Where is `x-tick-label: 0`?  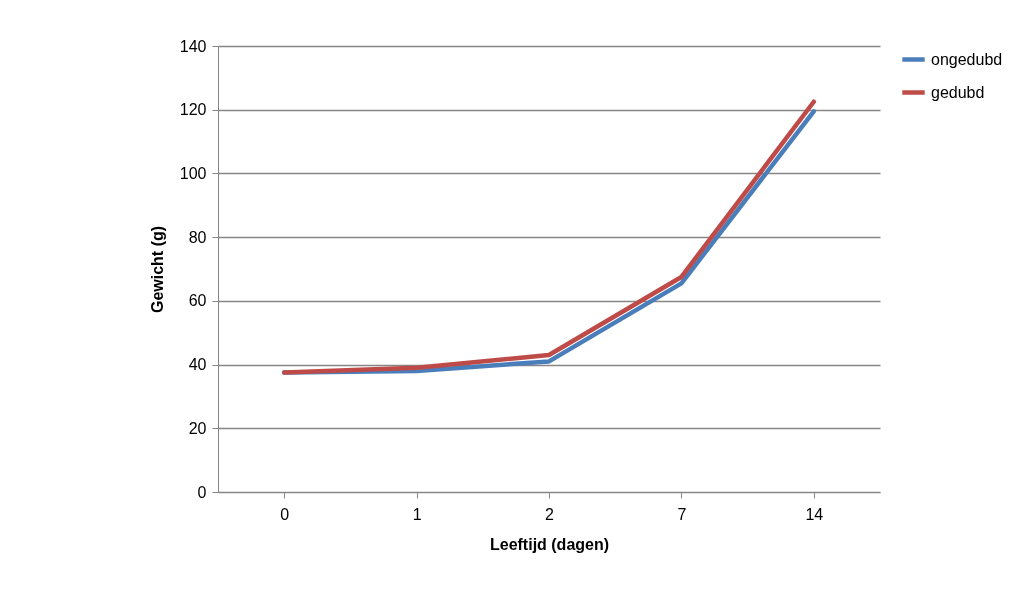
x-tick-label: 0 is located at coordinates (285, 514).